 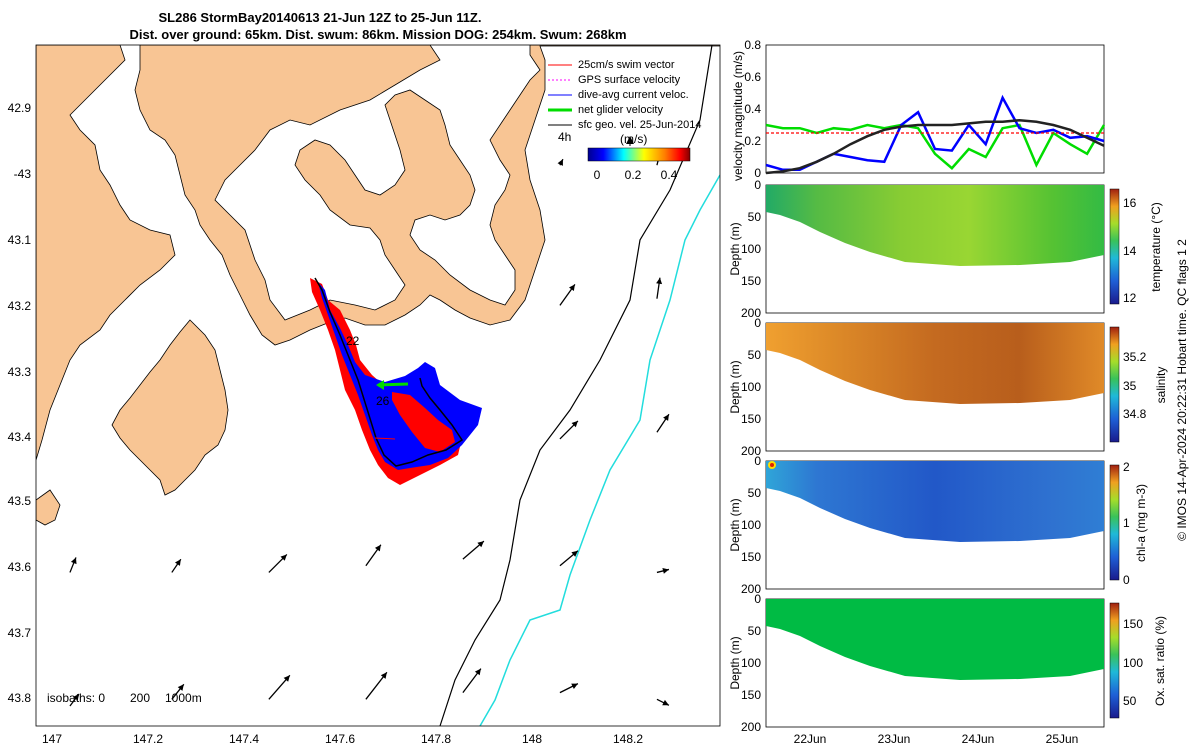 What do you see at coordinates (20, 108) in the screenshot?
I see `map-ytick: 42.9` at bounding box center [20, 108].